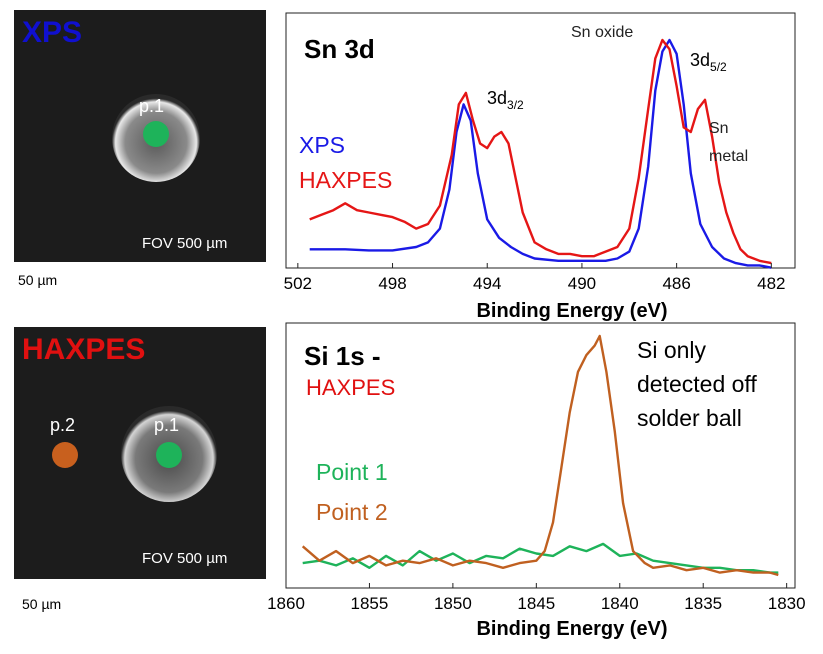 Image resolution: width=823 pixels, height=654 pixels. What do you see at coordinates (84, 349) in the screenshot?
I see `haxpes-image-title: HAXPES` at bounding box center [84, 349].